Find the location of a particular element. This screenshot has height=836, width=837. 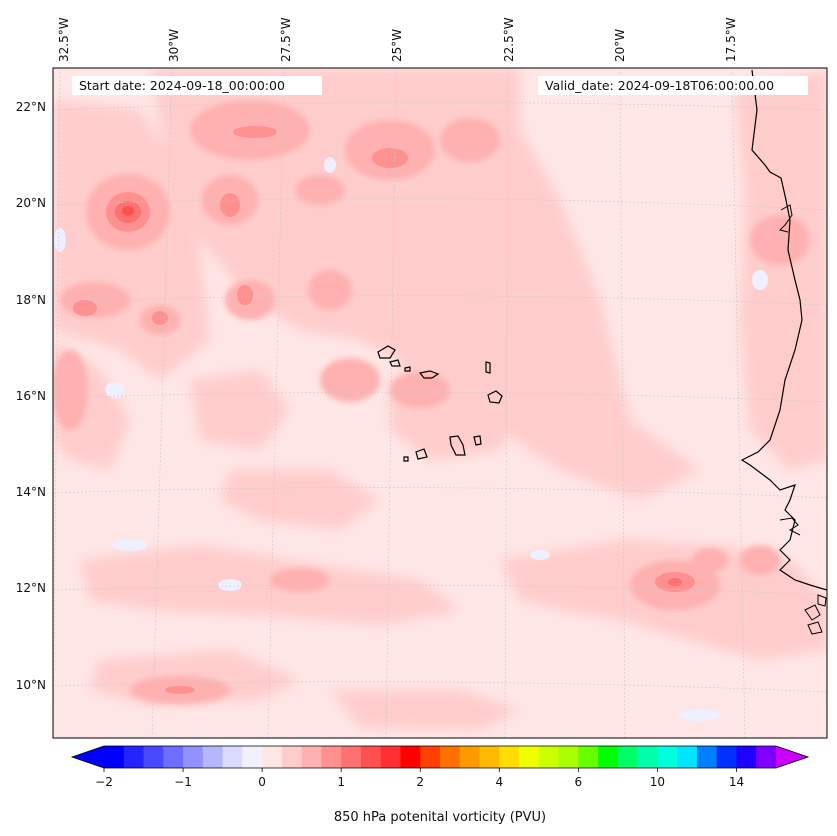

lat-label: 14°N is located at coordinates (31, 492).